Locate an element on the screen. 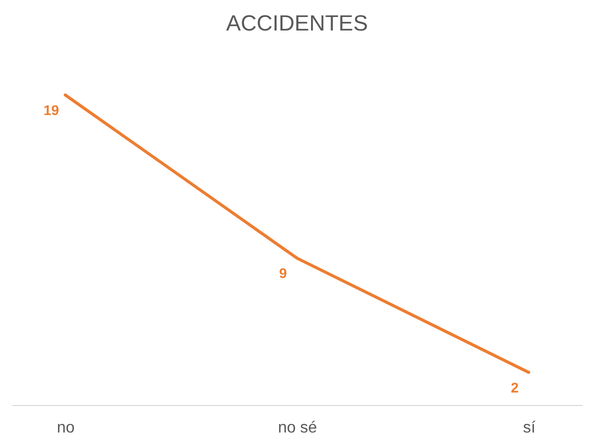 The height and width of the screenshot is (445, 594). data-label: 9 is located at coordinates (283, 273).